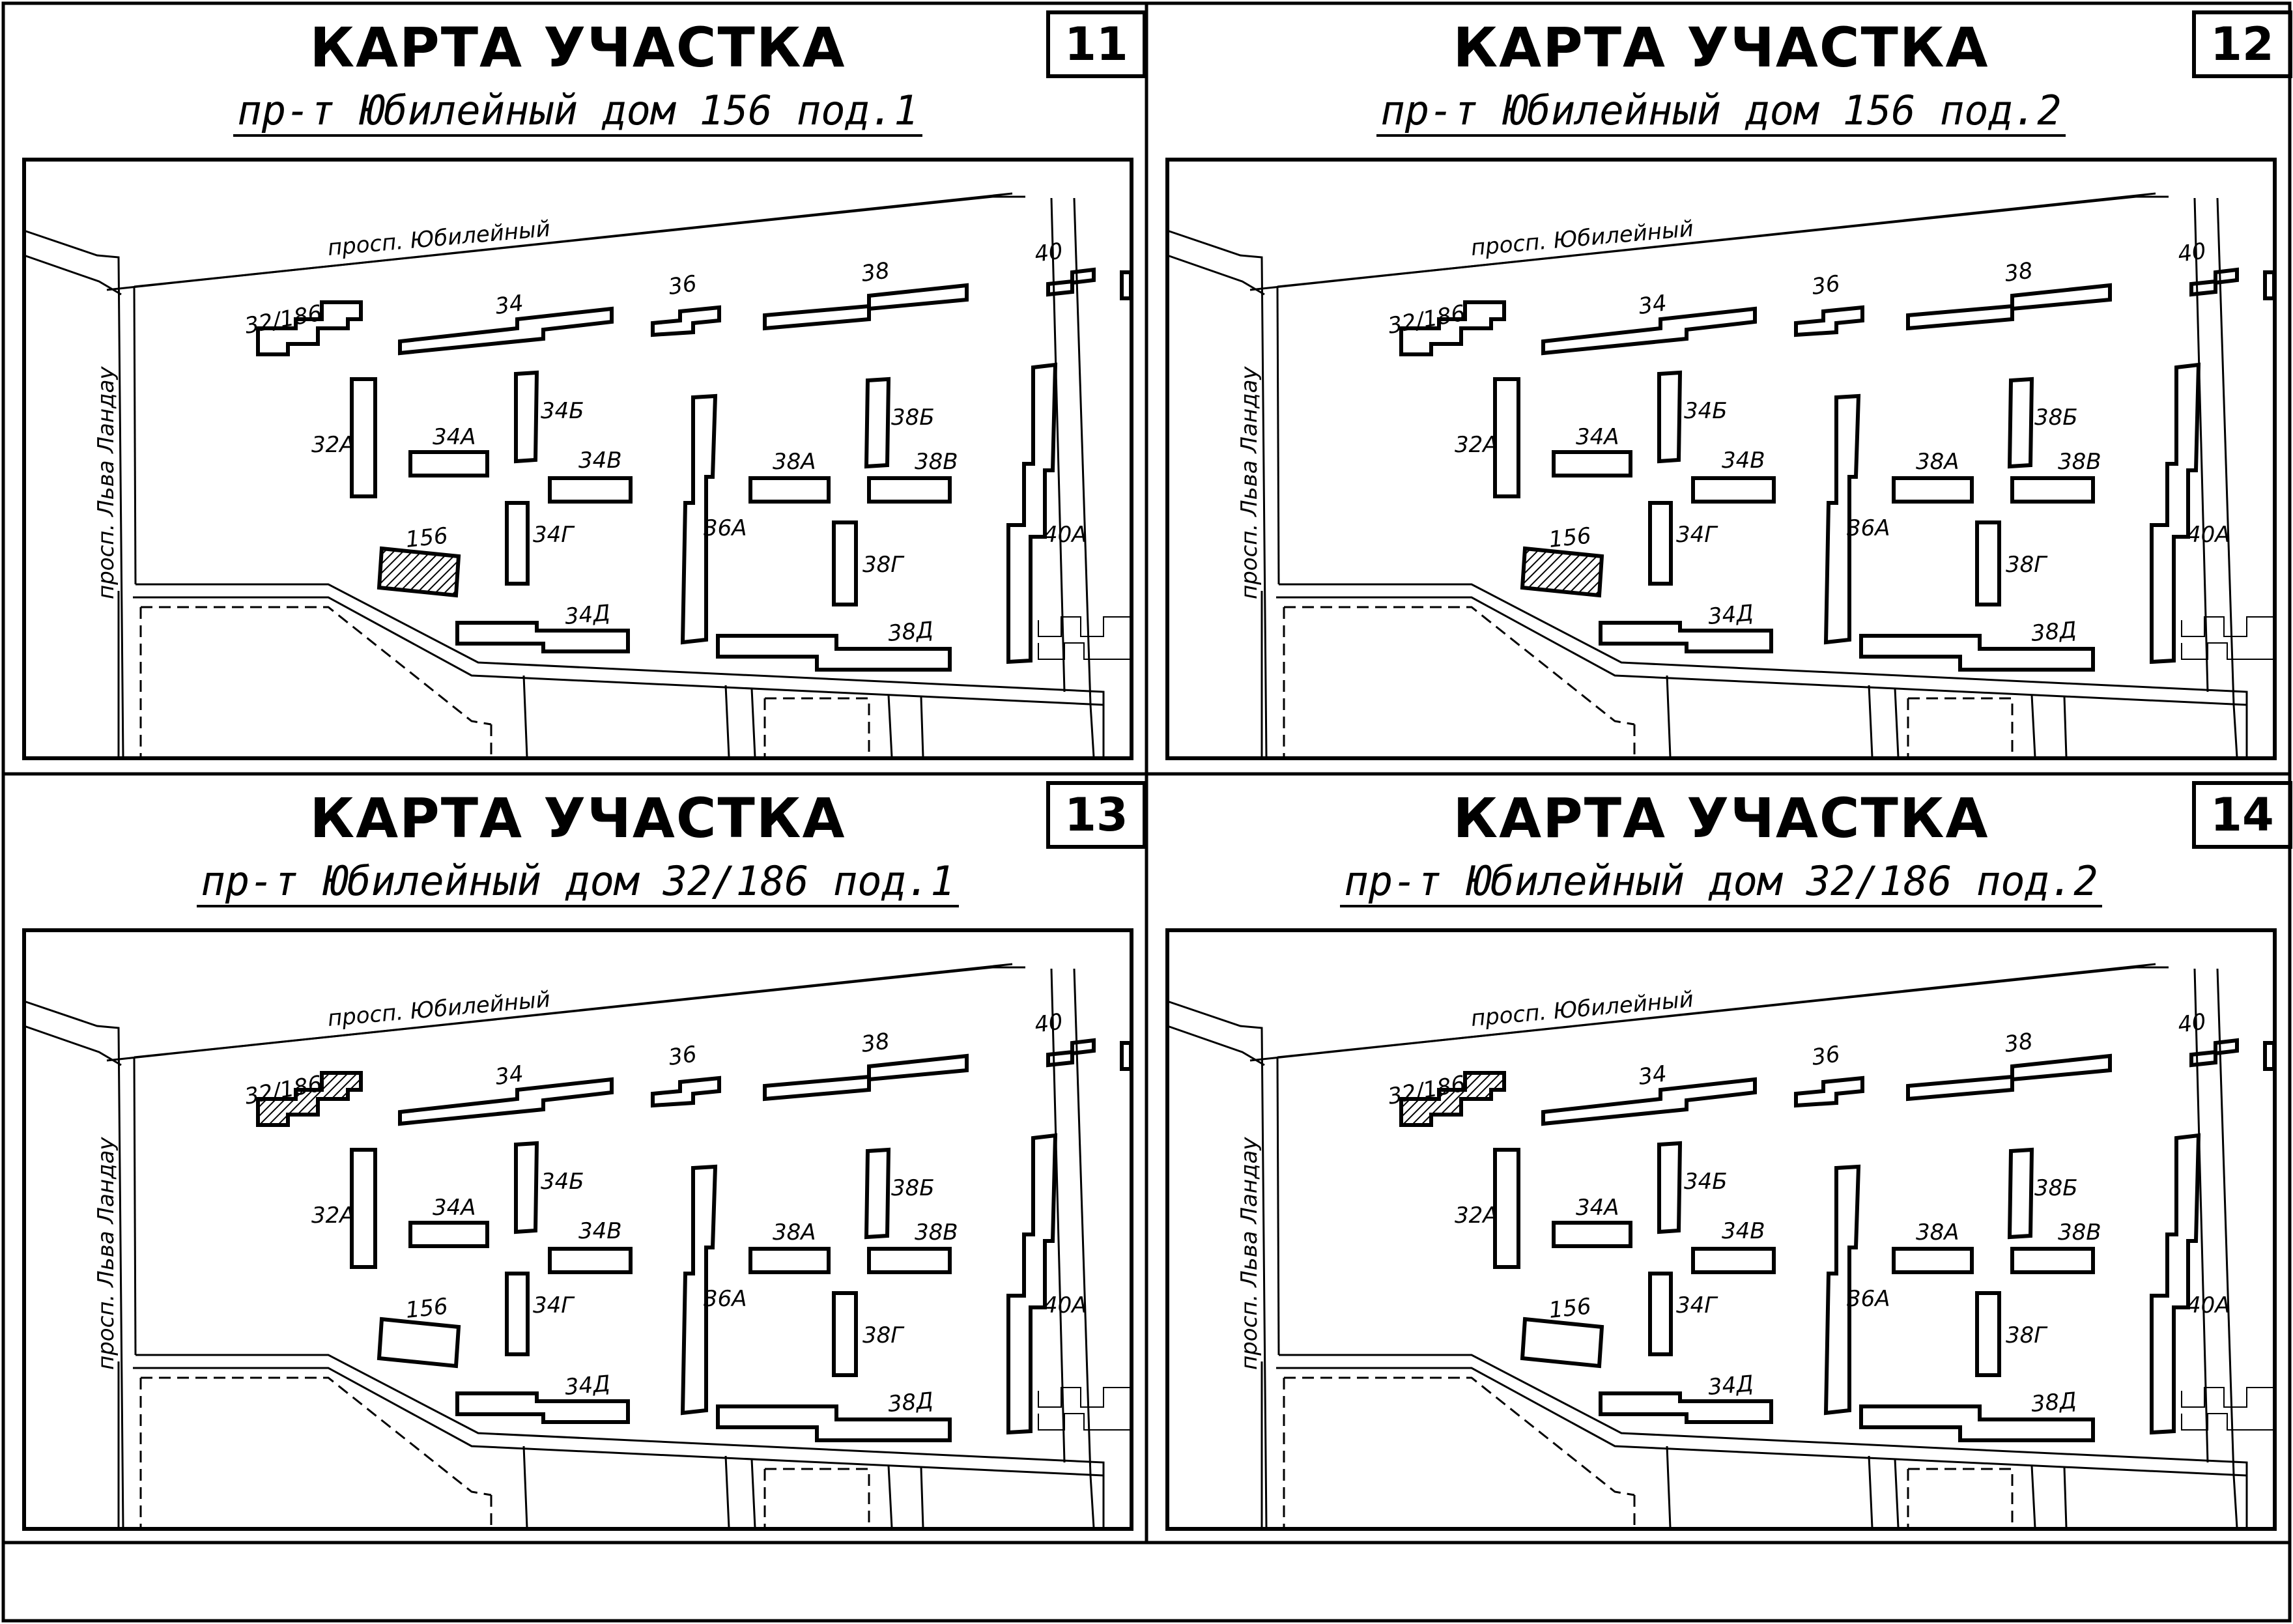 The height and width of the screenshot is (1624, 2293). I want to click on panel-subtitle: пр-т Юбилейный дом 156 под.2, so click(1721, 110).